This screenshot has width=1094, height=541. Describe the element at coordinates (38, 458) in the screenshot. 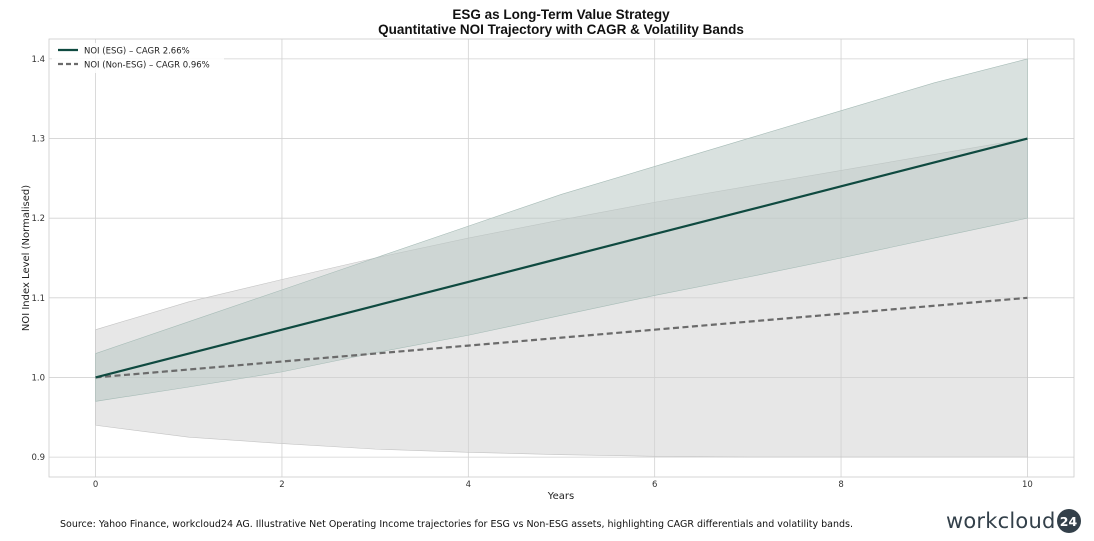

I see `y-tick-label-0: 0.9` at that location.